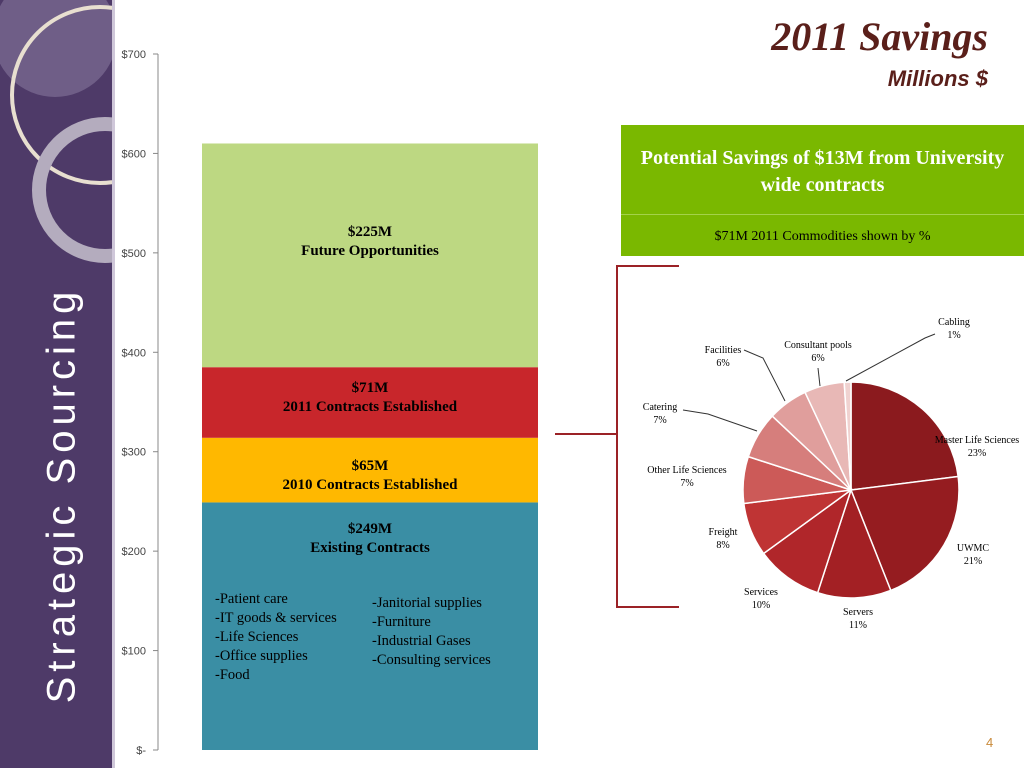 The width and height of the screenshot is (1024, 768). I want to click on callout-subtitle: $71M 2011 Commodities shown by %, so click(822, 236).